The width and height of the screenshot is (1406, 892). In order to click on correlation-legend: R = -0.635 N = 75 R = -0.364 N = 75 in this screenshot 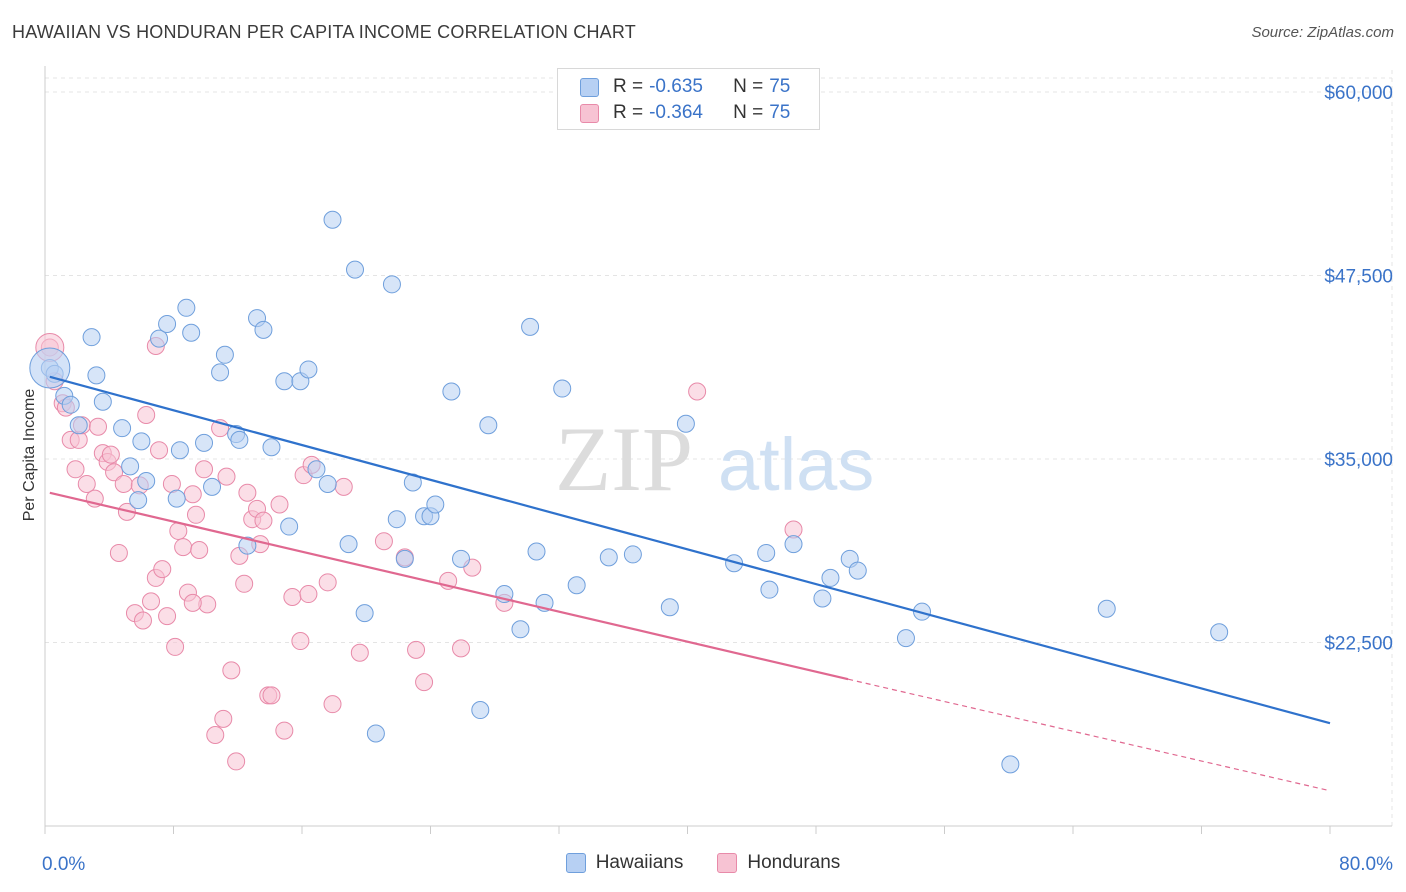, I will do `click(688, 99)`.